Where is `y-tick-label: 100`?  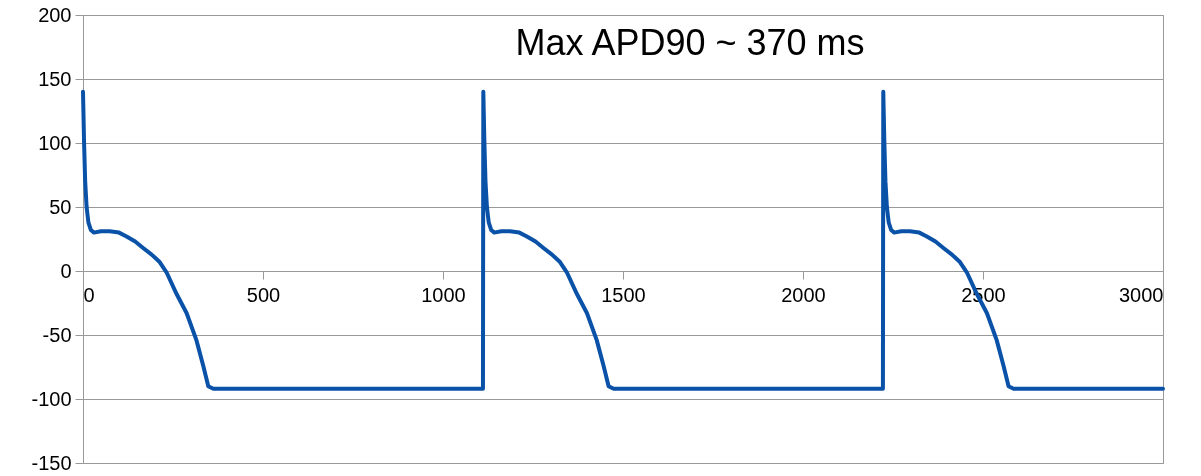
y-tick-label: 100 is located at coordinates (55, 142).